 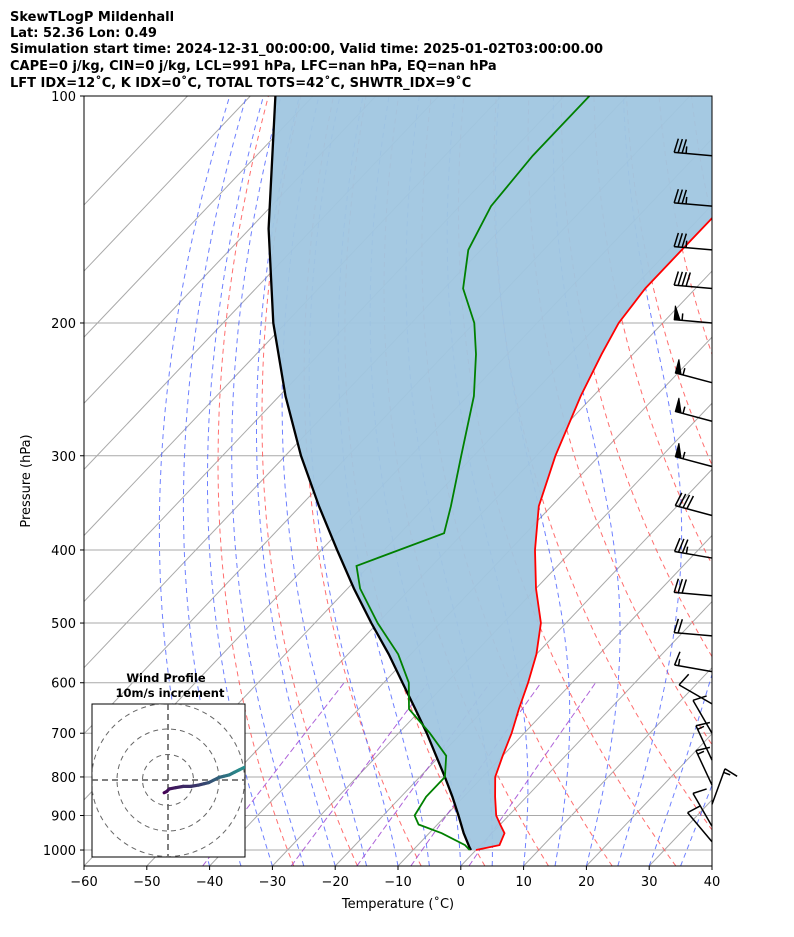 What do you see at coordinates (712, 882) in the screenshot?
I see `x-tick-label: 40` at bounding box center [712, 882].